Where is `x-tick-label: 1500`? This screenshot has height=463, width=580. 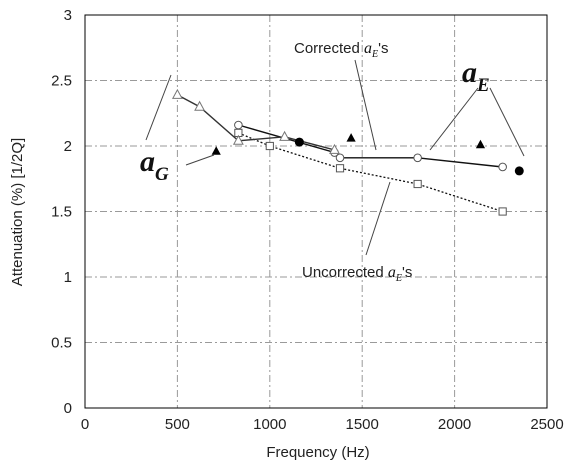 x-tick-label: 1500 is located at coordinates (362, 424).